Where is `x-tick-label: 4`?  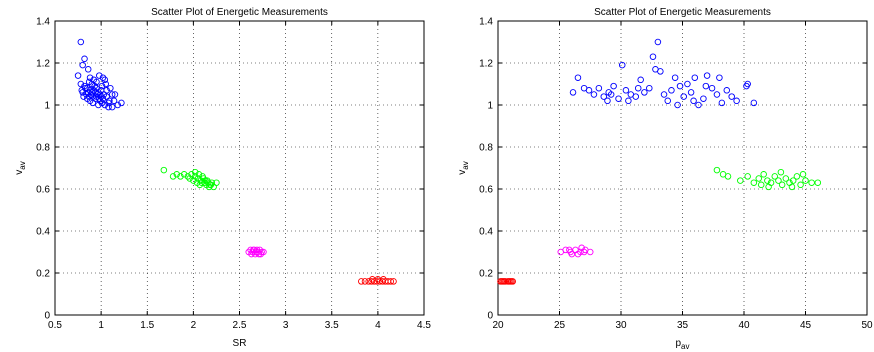
x-tick-label: 4 is located at coordinates (378, 325).